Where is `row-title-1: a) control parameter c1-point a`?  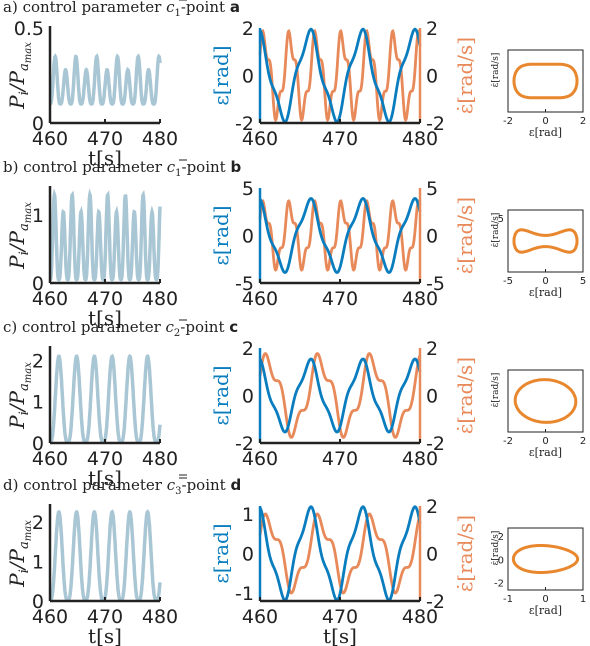
row-title-1: a) control parameter c1-point a is located at coordinates (121, 9).